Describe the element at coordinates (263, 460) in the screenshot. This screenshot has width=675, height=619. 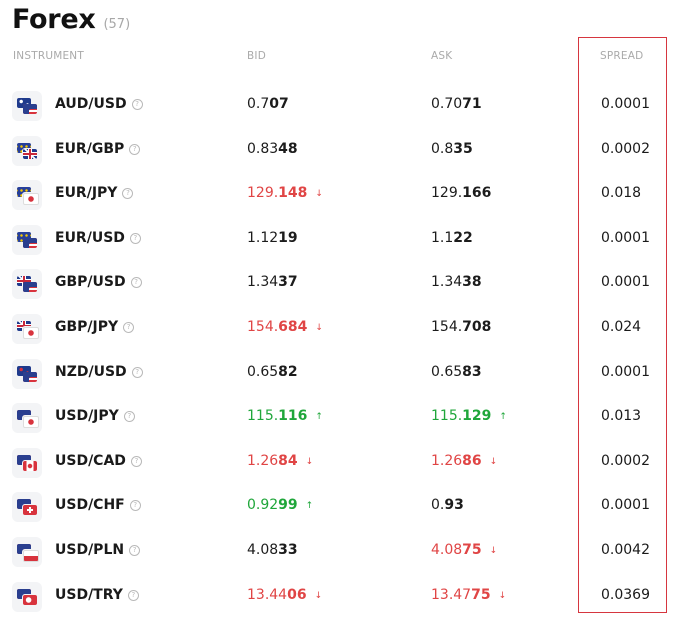
I see `bid-price-base: 1.26` at that location.